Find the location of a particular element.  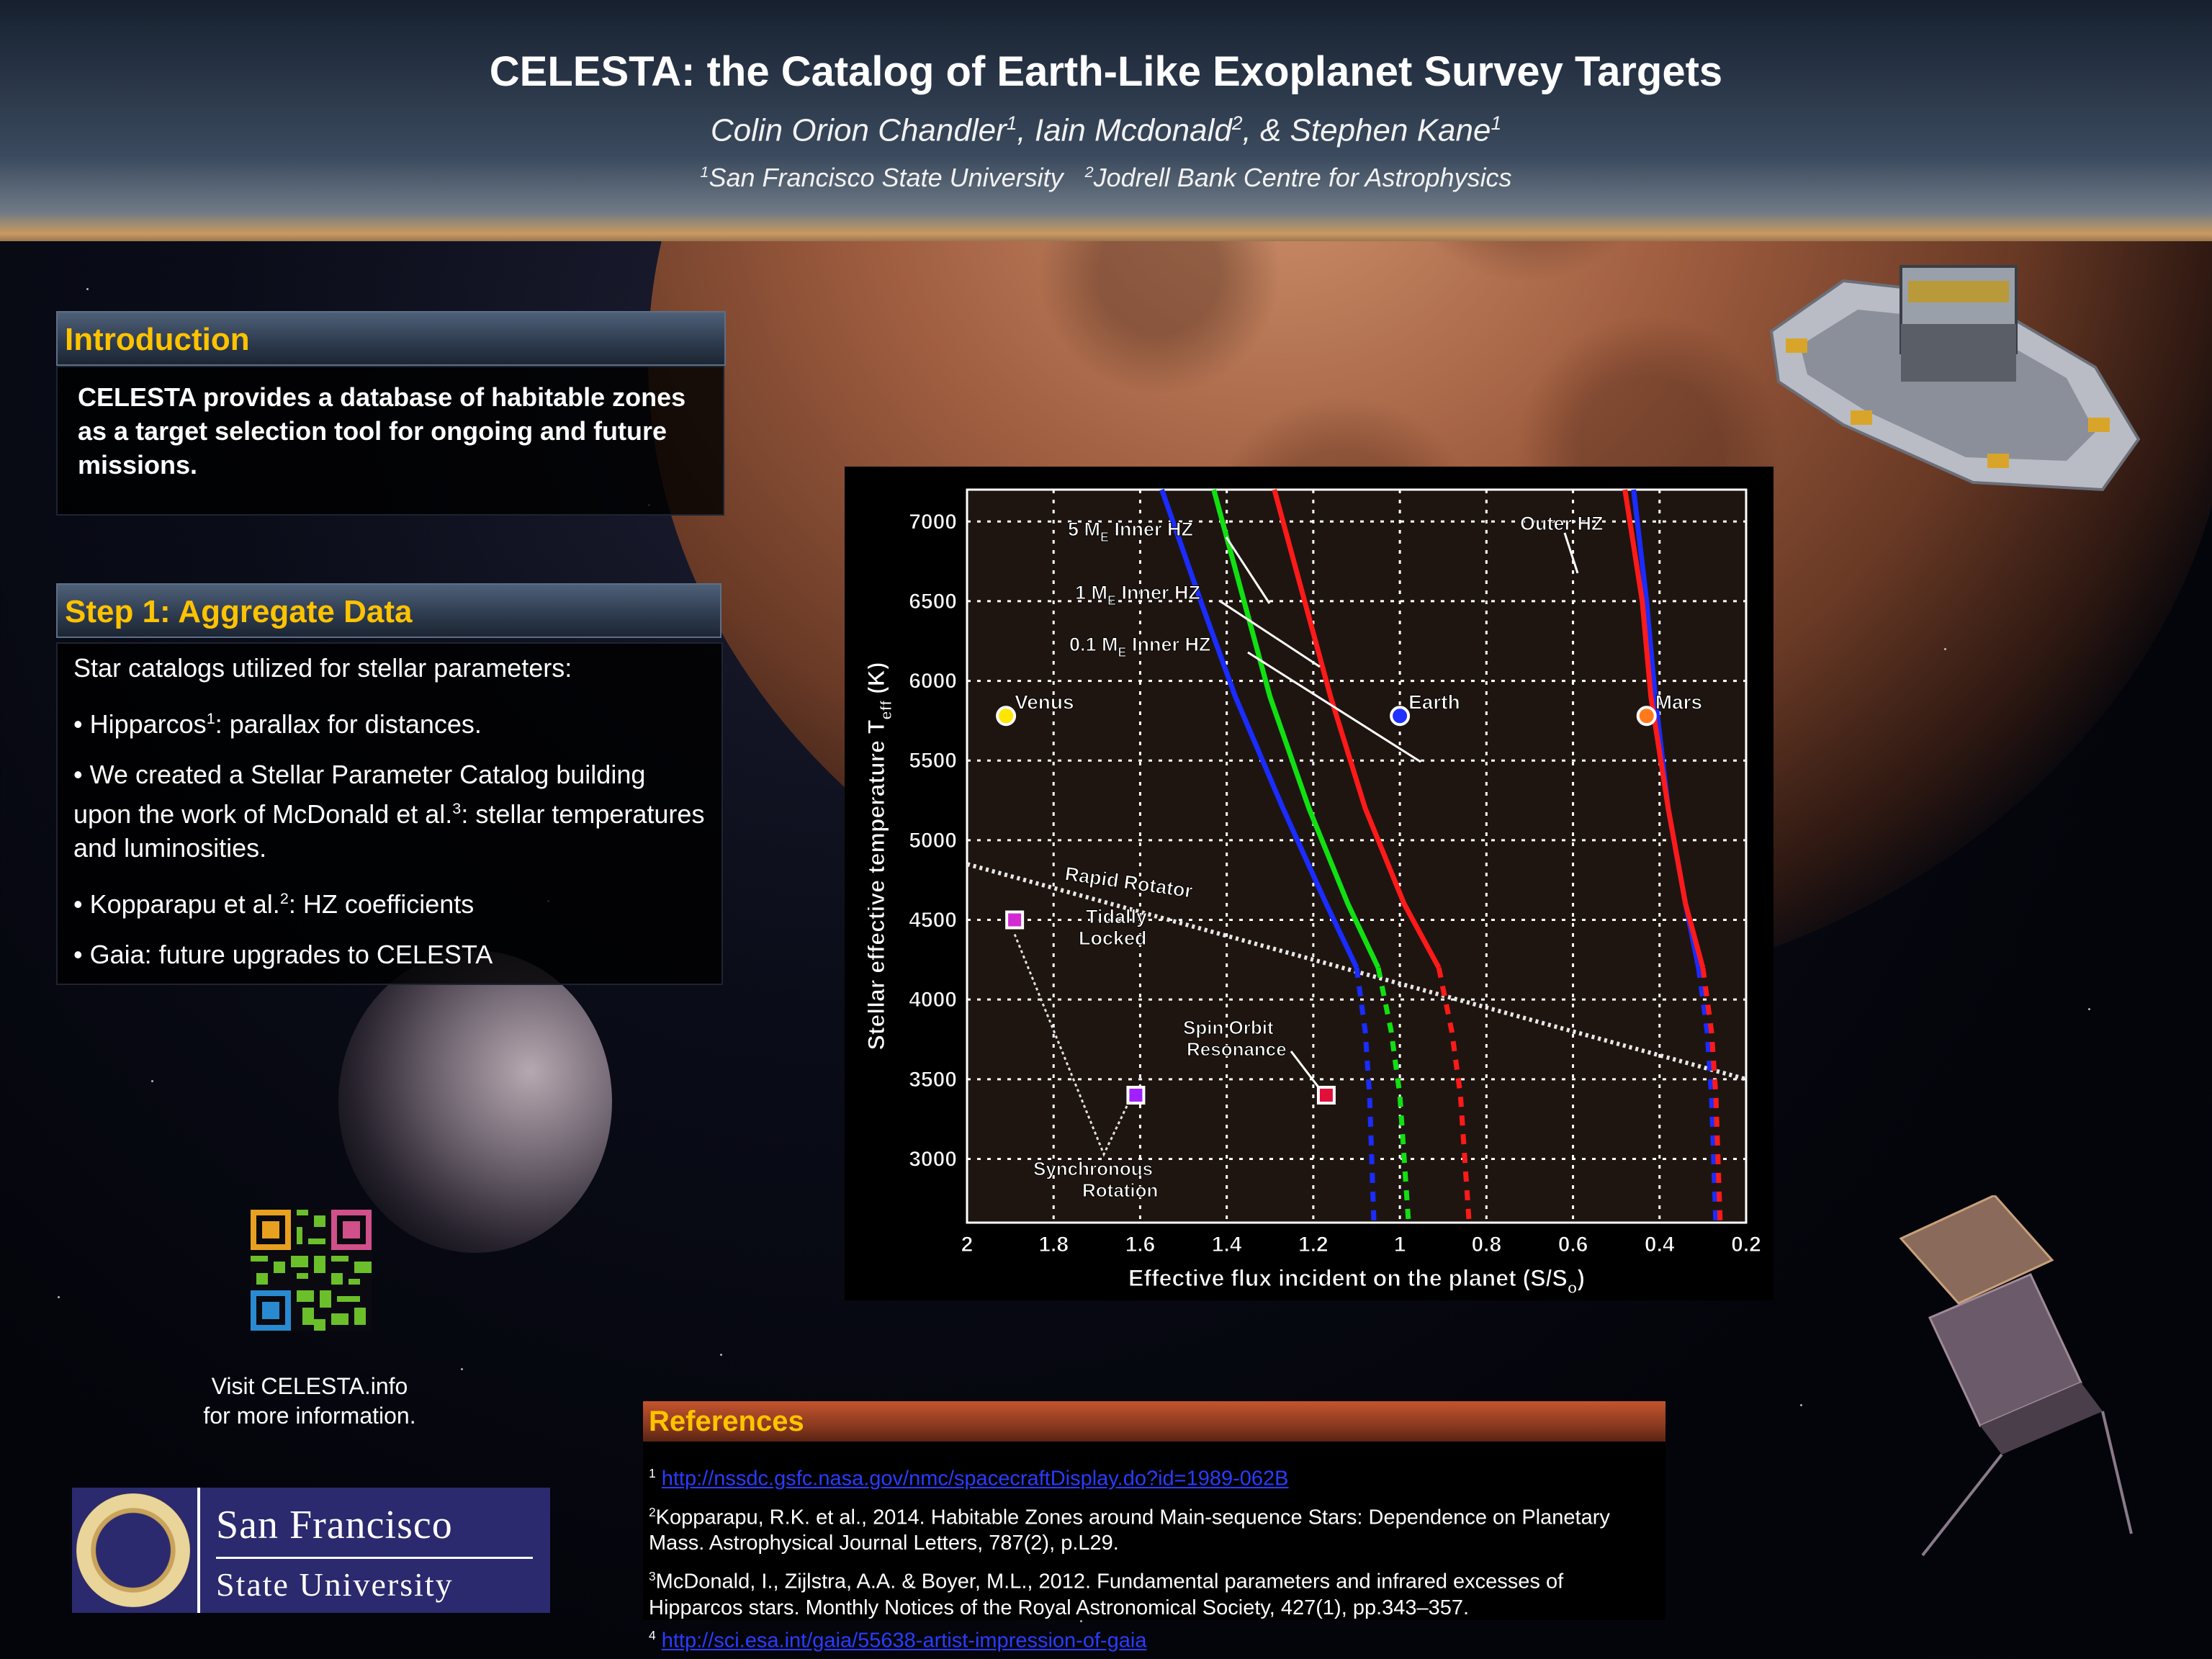

tidal-annotation-label: Locked is located at coordinates (1113, 938).